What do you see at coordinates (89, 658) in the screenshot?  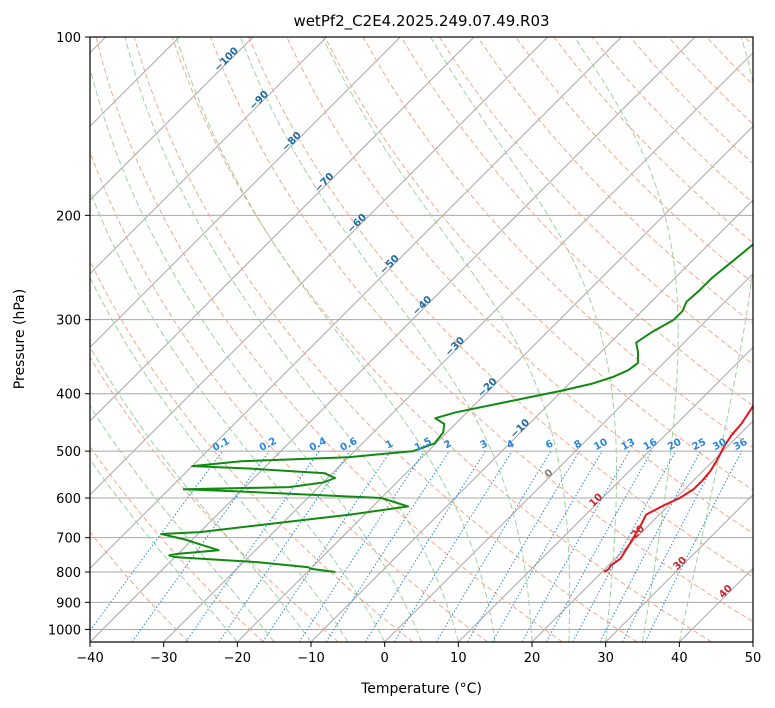 I see `x-tick-label: −40` at bounding box center [89, 658].